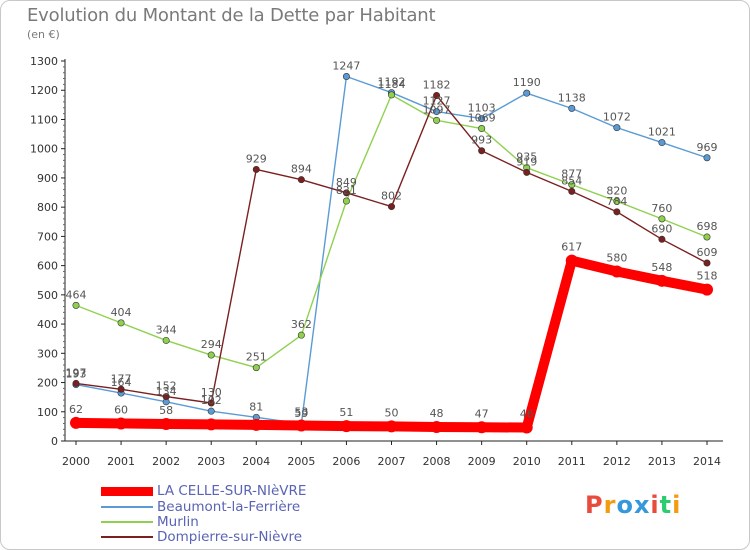  I want to click on data-label: 1184, so click(392, 84).